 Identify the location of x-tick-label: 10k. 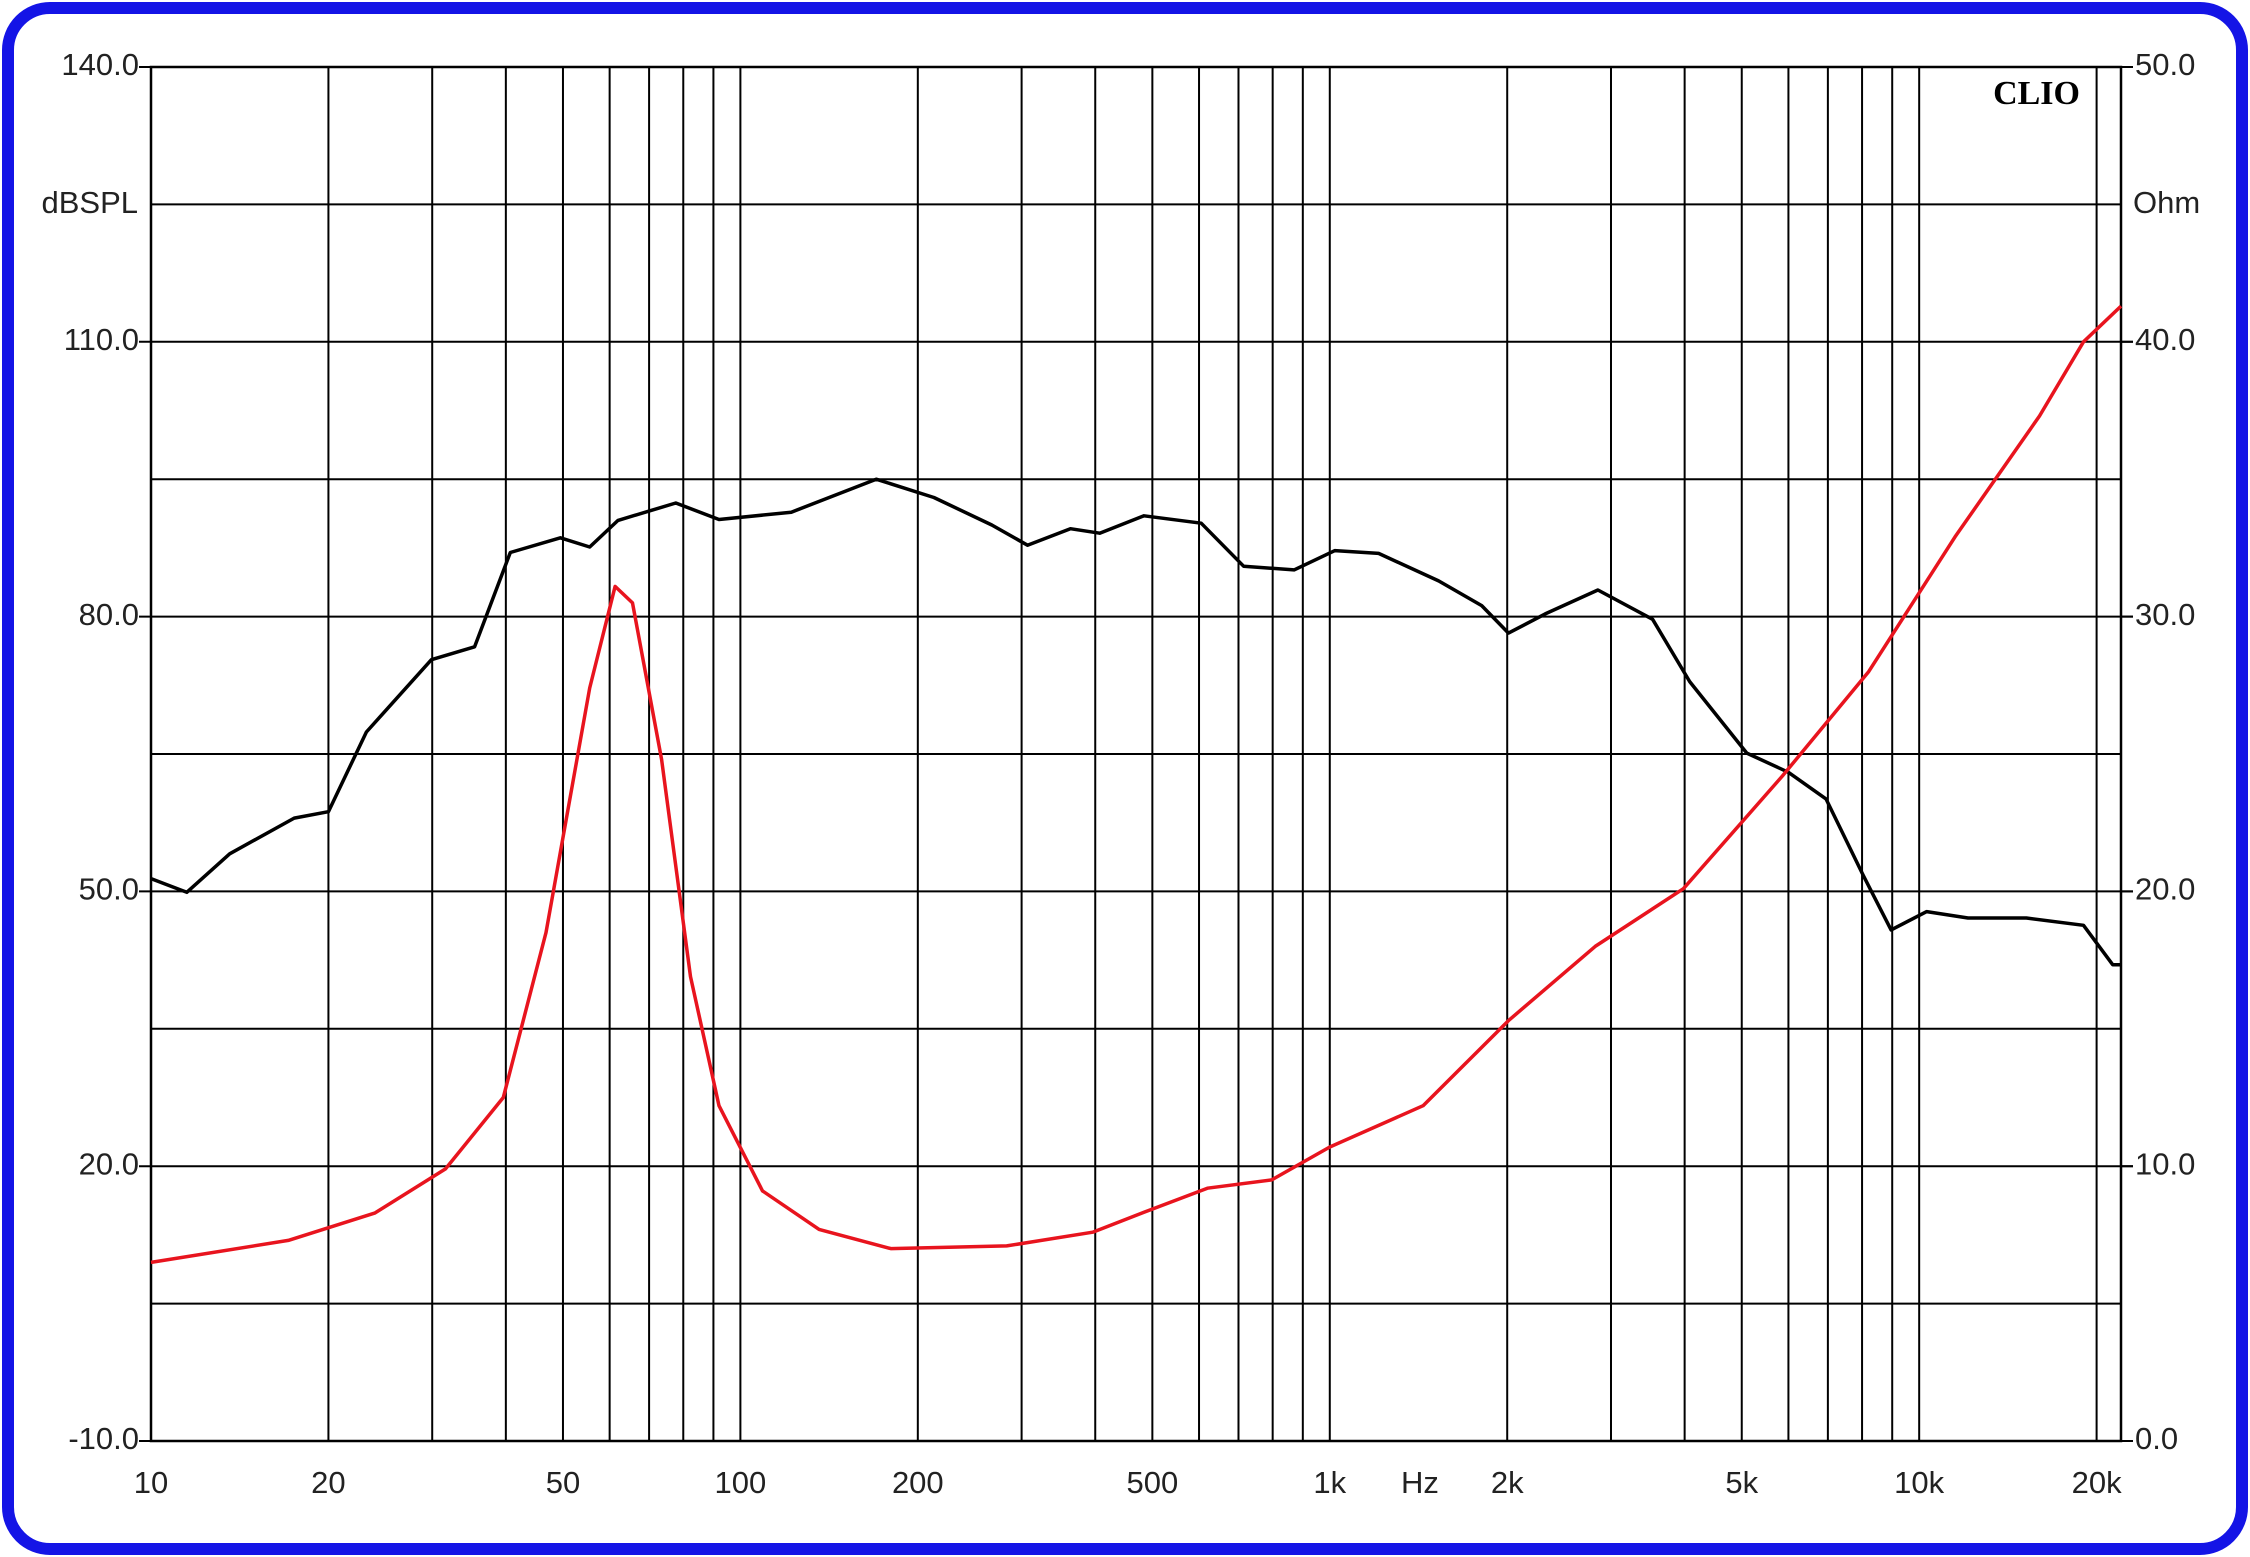
(1919, 1482).